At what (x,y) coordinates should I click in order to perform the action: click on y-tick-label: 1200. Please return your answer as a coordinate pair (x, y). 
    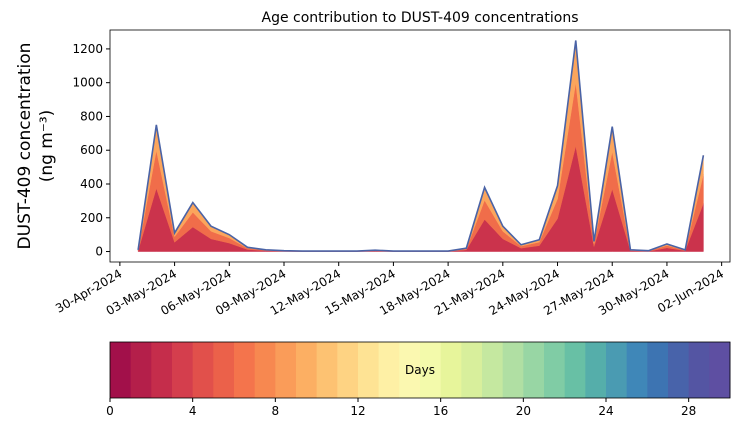
    Looking at the image, I should click on (87, 49).